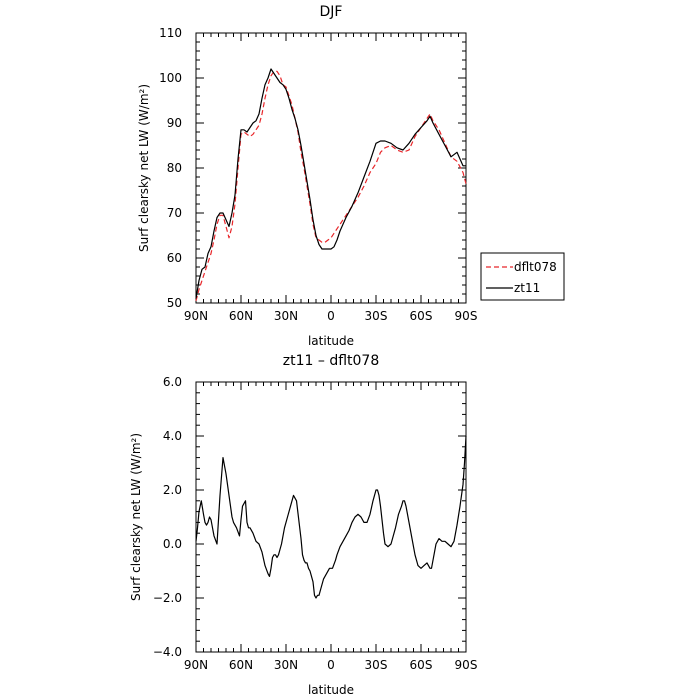  I want to click on top-series-line-dflt078, so click(331, 185).